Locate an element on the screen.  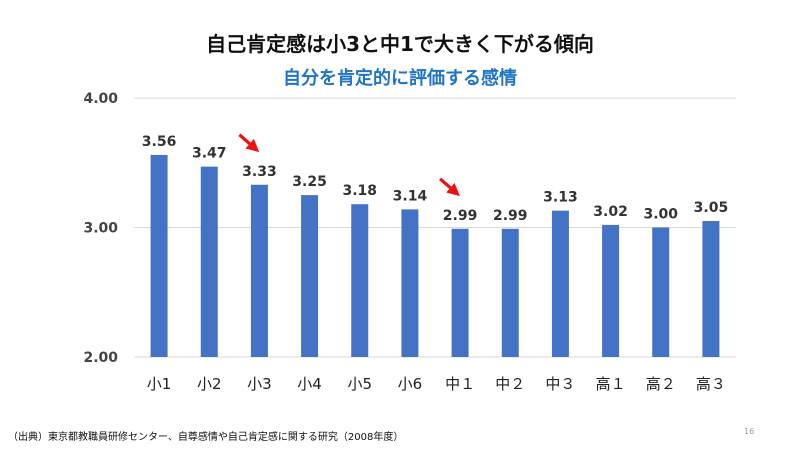
data-label: 3.13 is located at coordinates (560, 198).